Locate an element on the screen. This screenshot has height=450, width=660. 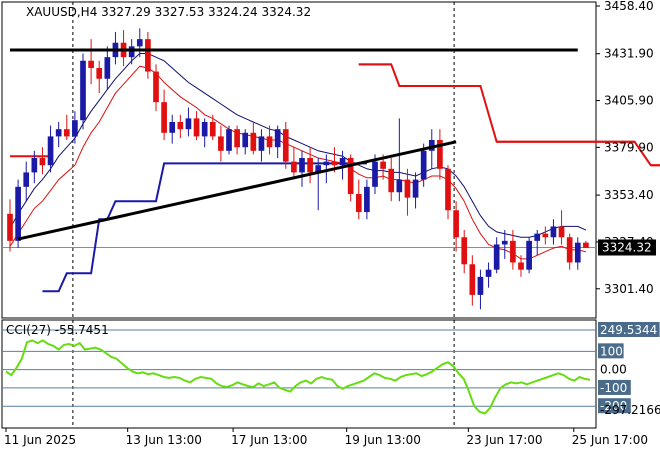
price-tick-label: 3405.90 is located at coordinates (629, 101).